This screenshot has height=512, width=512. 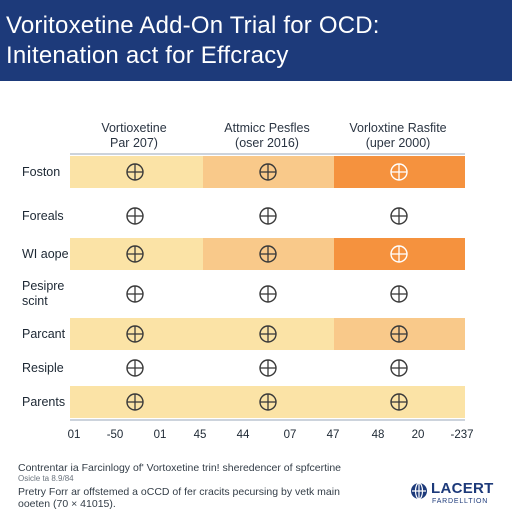 I want to click on row-label: Foston, so click(x=41, y=172).